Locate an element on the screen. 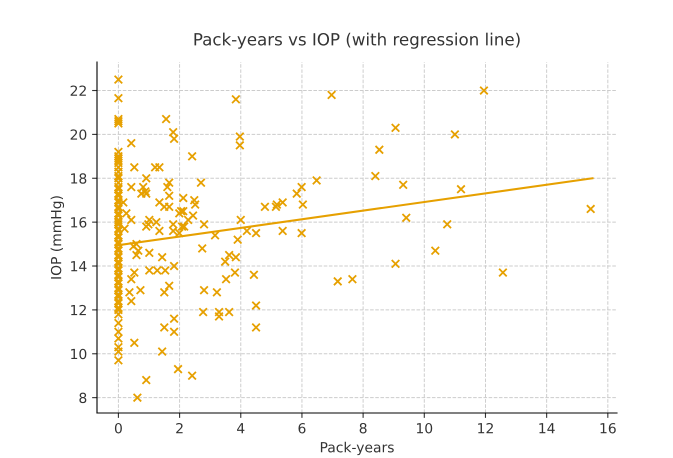 The height and width of the screenshot is (458, 673). y-tick-label: 8 is located at coordinates (82, 398).